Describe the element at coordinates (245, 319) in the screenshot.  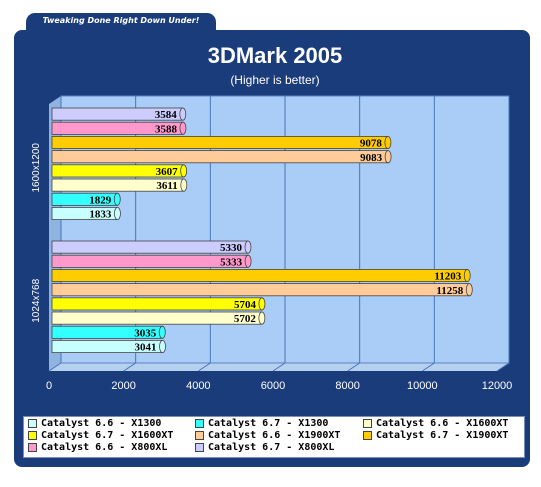
I see `bar-value-label: 5702` at that location.